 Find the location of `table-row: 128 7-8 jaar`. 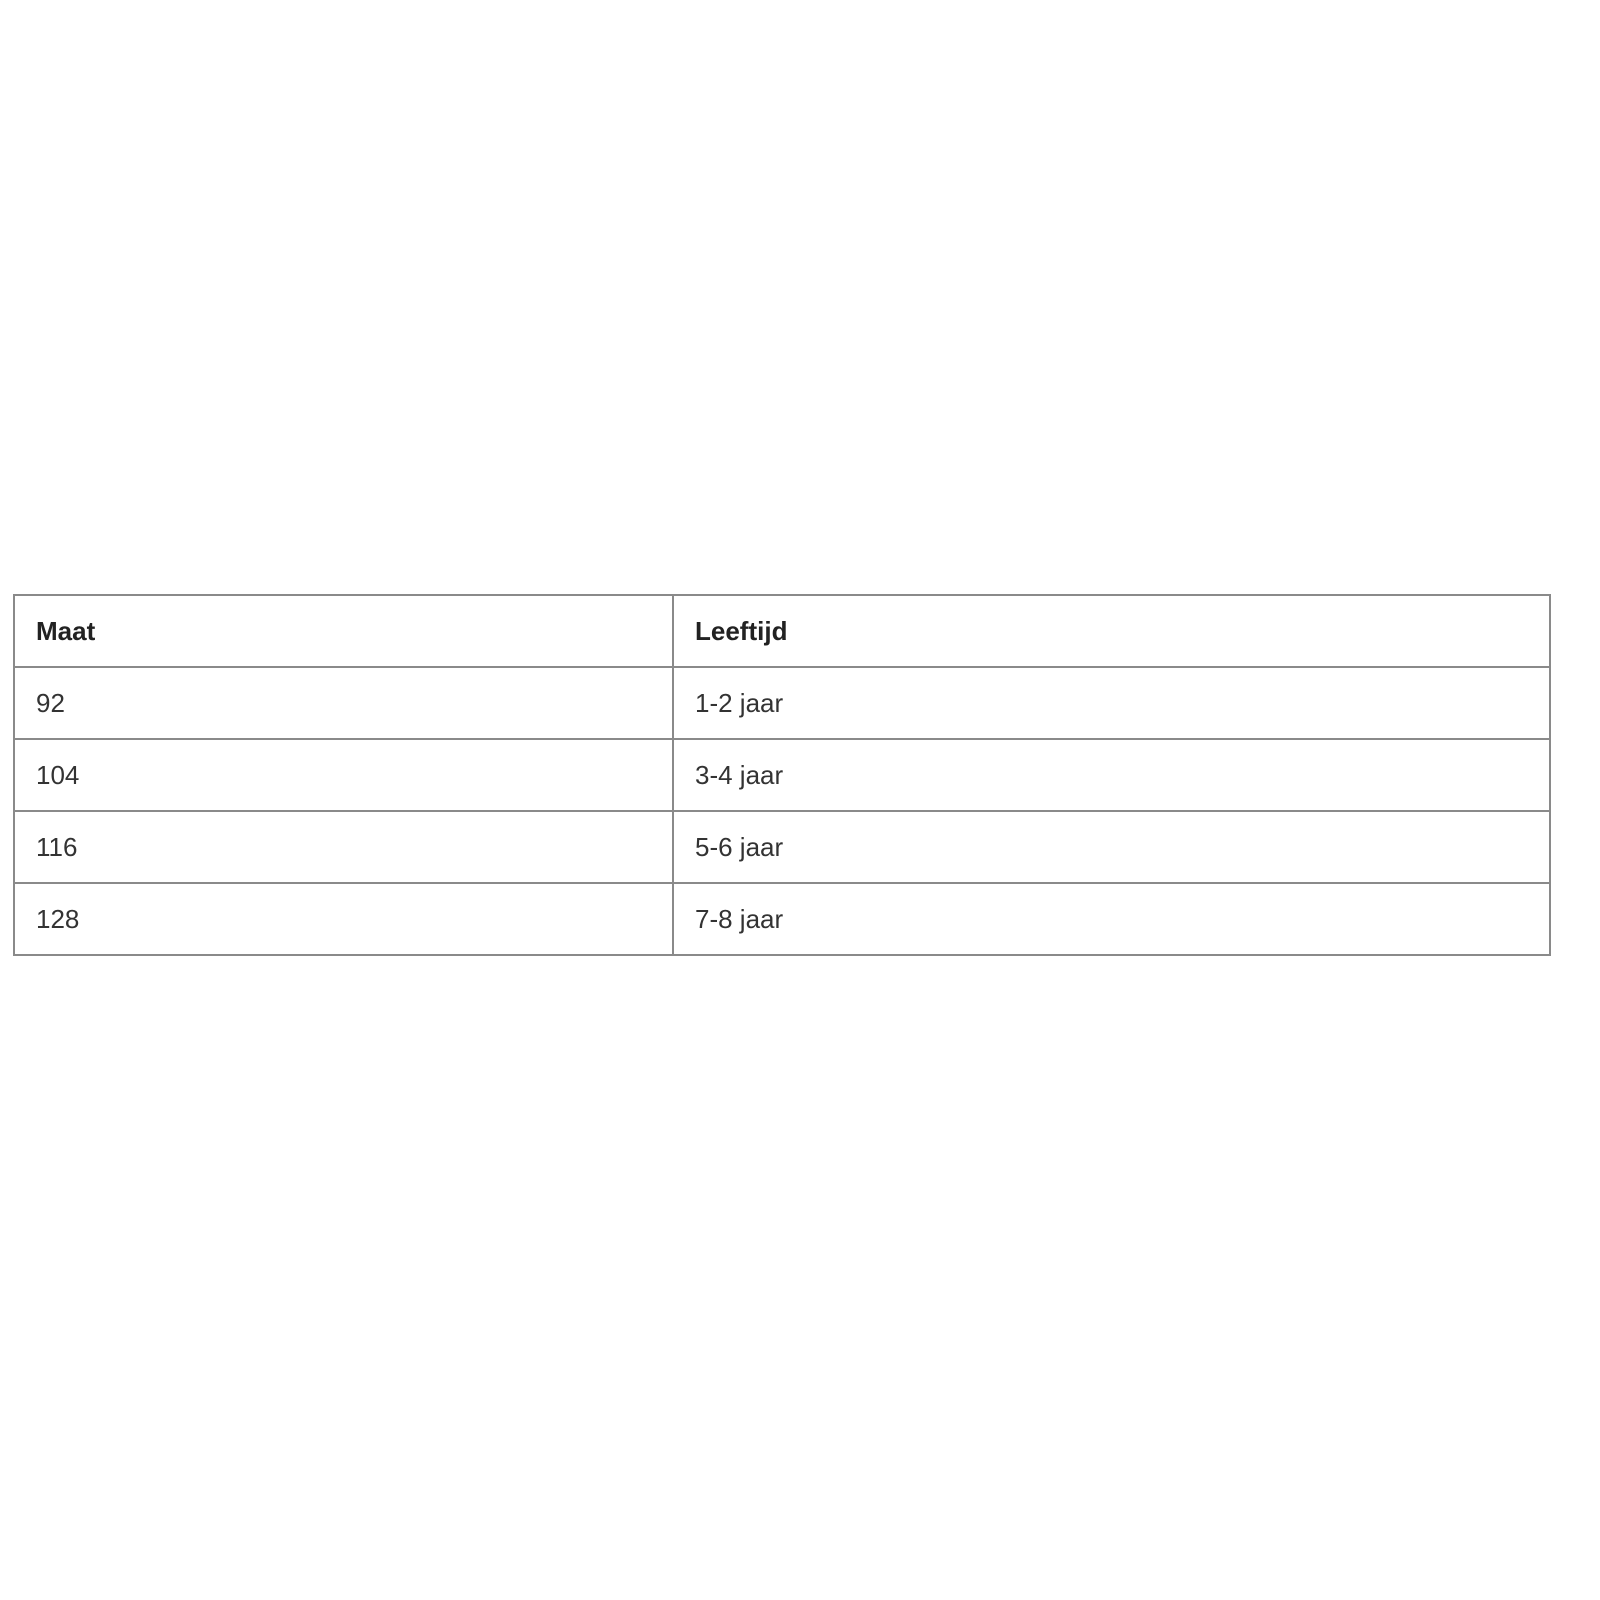

table-row: 128 7-8 jaar is located at coordinates (782, 919).